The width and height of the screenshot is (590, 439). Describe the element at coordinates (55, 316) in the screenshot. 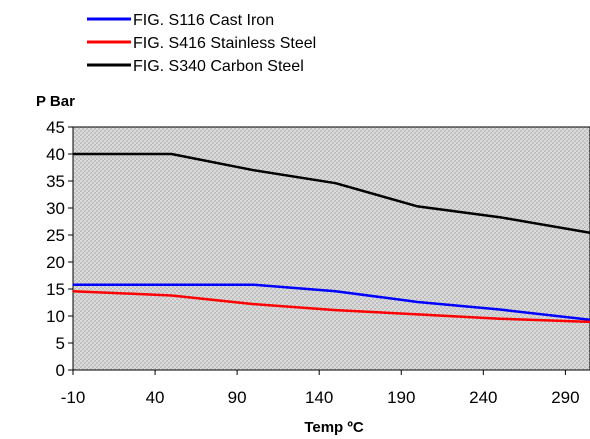

I see `y-tick-label-10: 10` at that location.